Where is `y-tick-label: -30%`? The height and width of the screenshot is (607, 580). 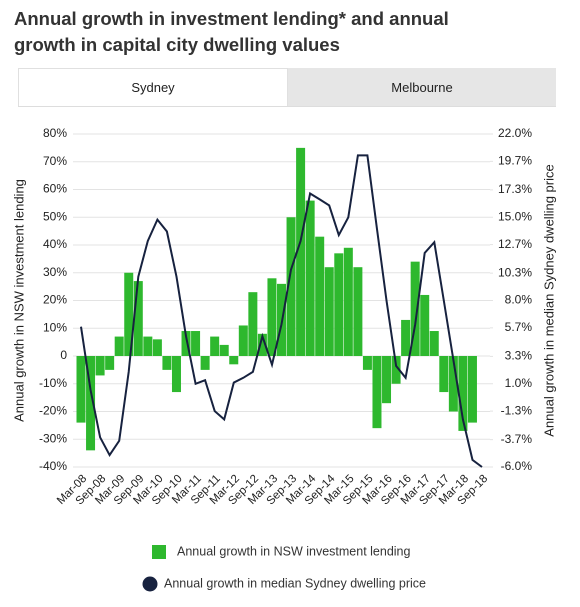
y-tick-label: -30% is located at coordinates (53, 438).